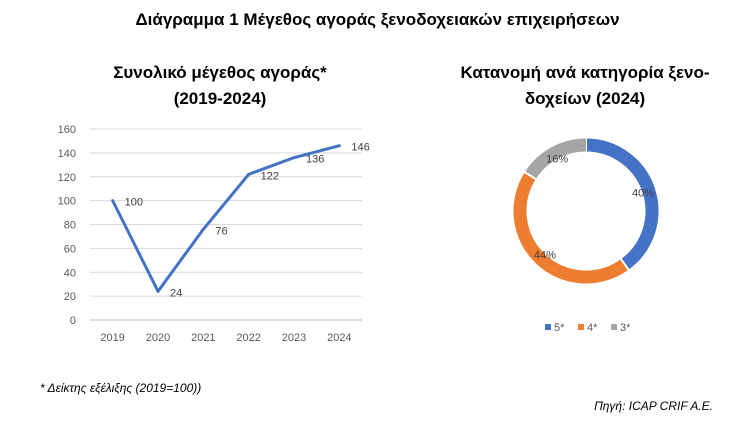  I want to click on y-tick-label: 140, so click(67, 154).